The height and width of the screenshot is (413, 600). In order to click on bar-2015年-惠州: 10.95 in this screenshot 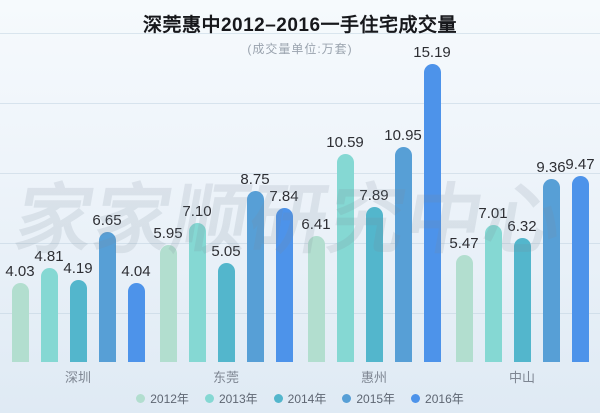, I will do `click(403, 244)`.